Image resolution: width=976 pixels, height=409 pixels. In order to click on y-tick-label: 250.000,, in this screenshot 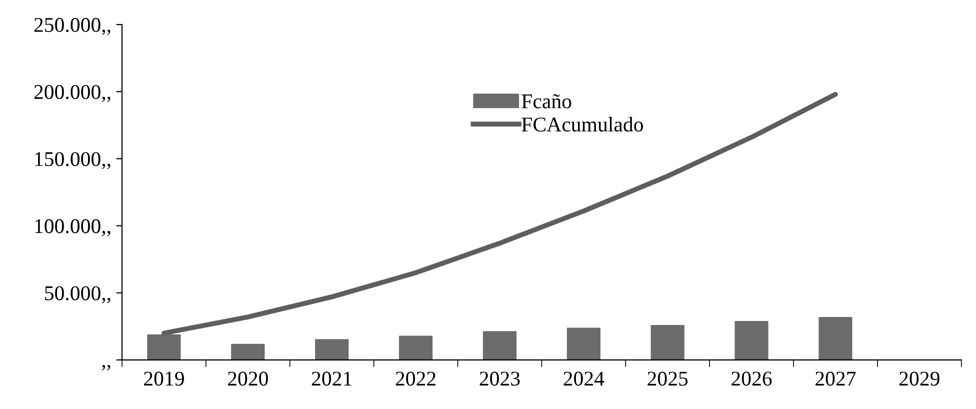, I will do `click(72, 26)`.